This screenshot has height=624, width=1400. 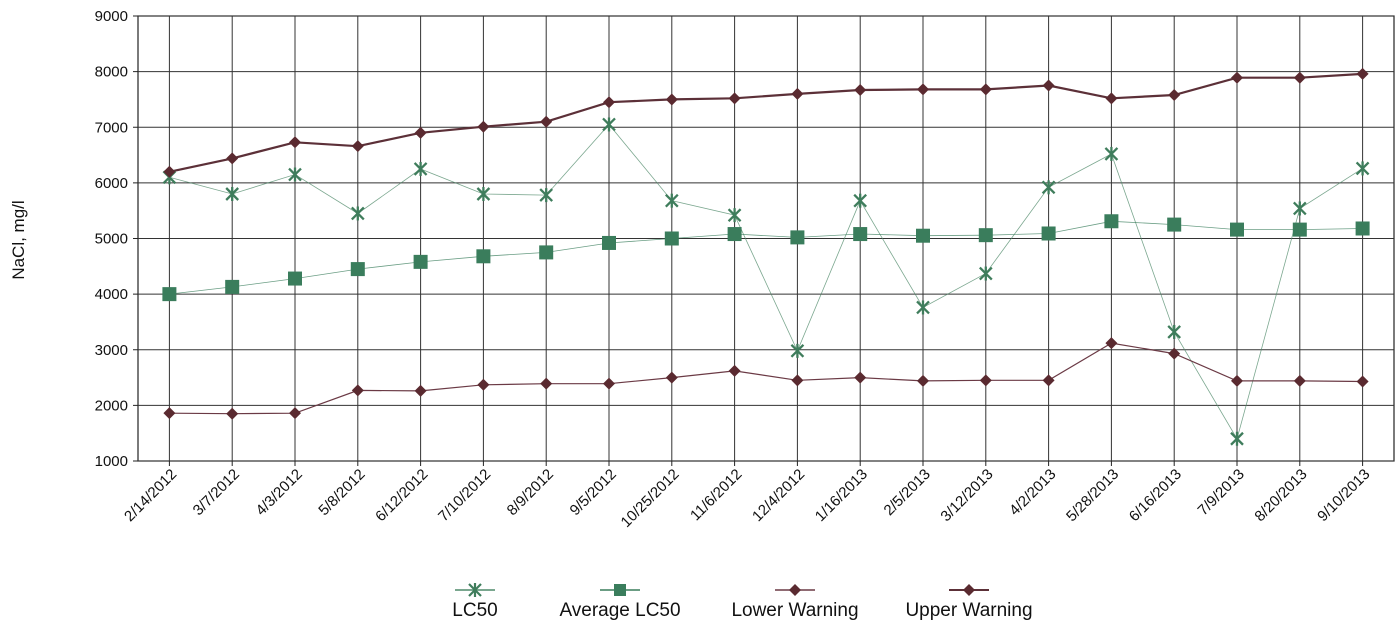 What do you see at coordinates (969, 610) in the screenshot?
I see `legend-label: Upper Warning` at bounding box center [969, 610].